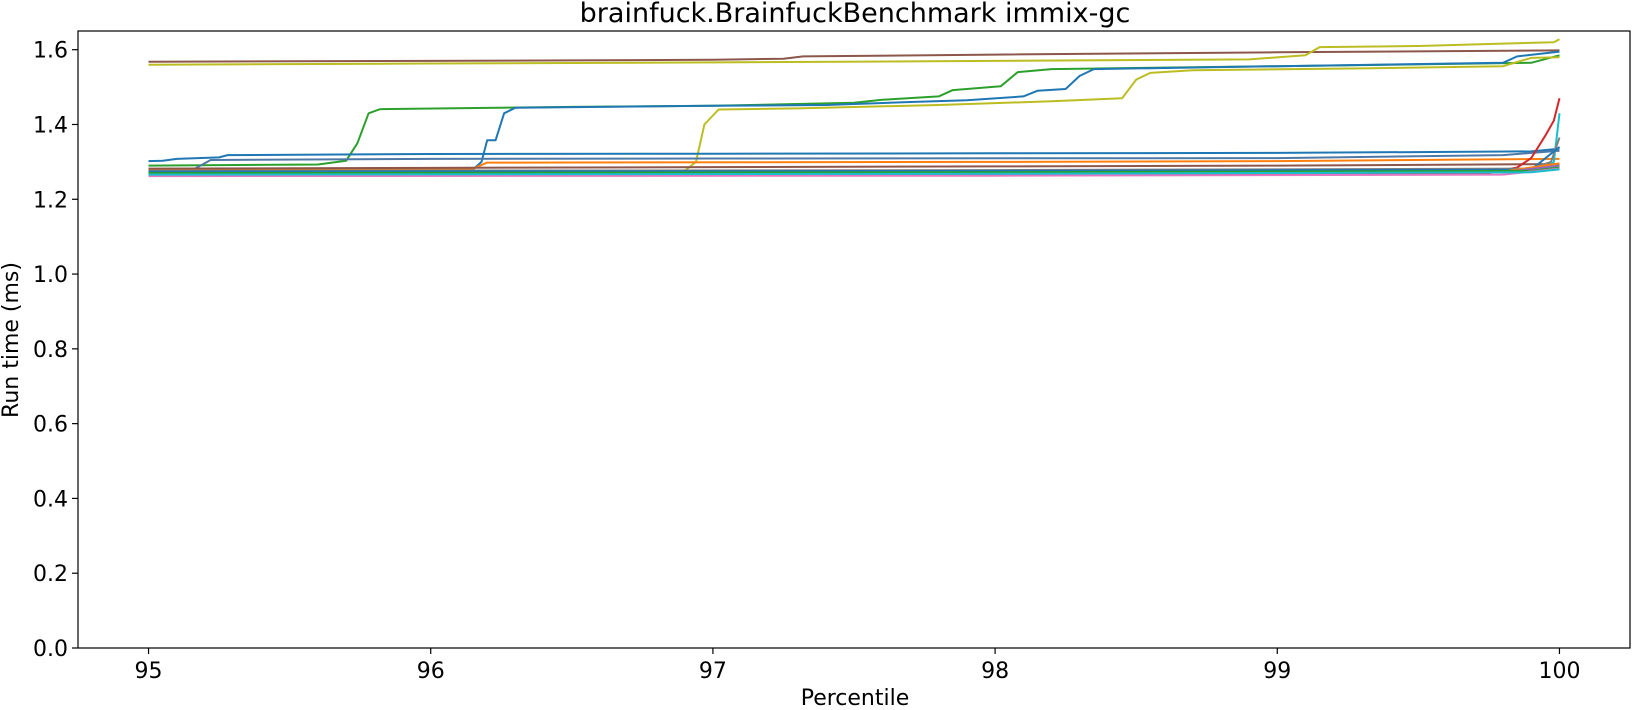 The image size is (1632, 710). What do you see at coordinates (50, 200) in the screenshot?
I see `y-tick-label: 1.2` at bounding box center [50, 200].